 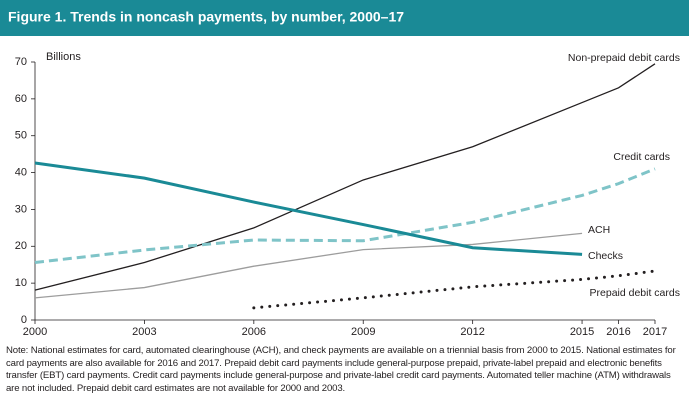 I want to click on y-tick-label: 60, so click(x=21, y=99).